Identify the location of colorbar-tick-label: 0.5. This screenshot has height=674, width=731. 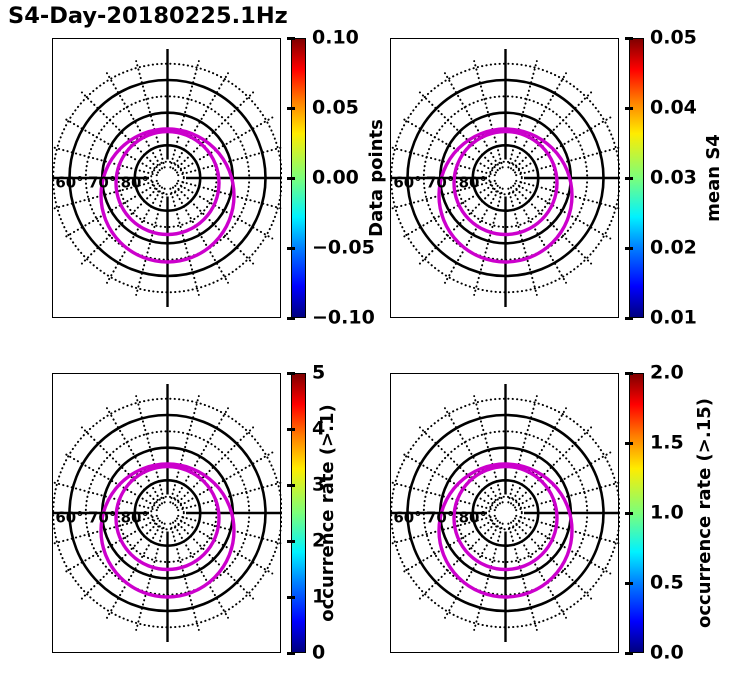
(667, 582).